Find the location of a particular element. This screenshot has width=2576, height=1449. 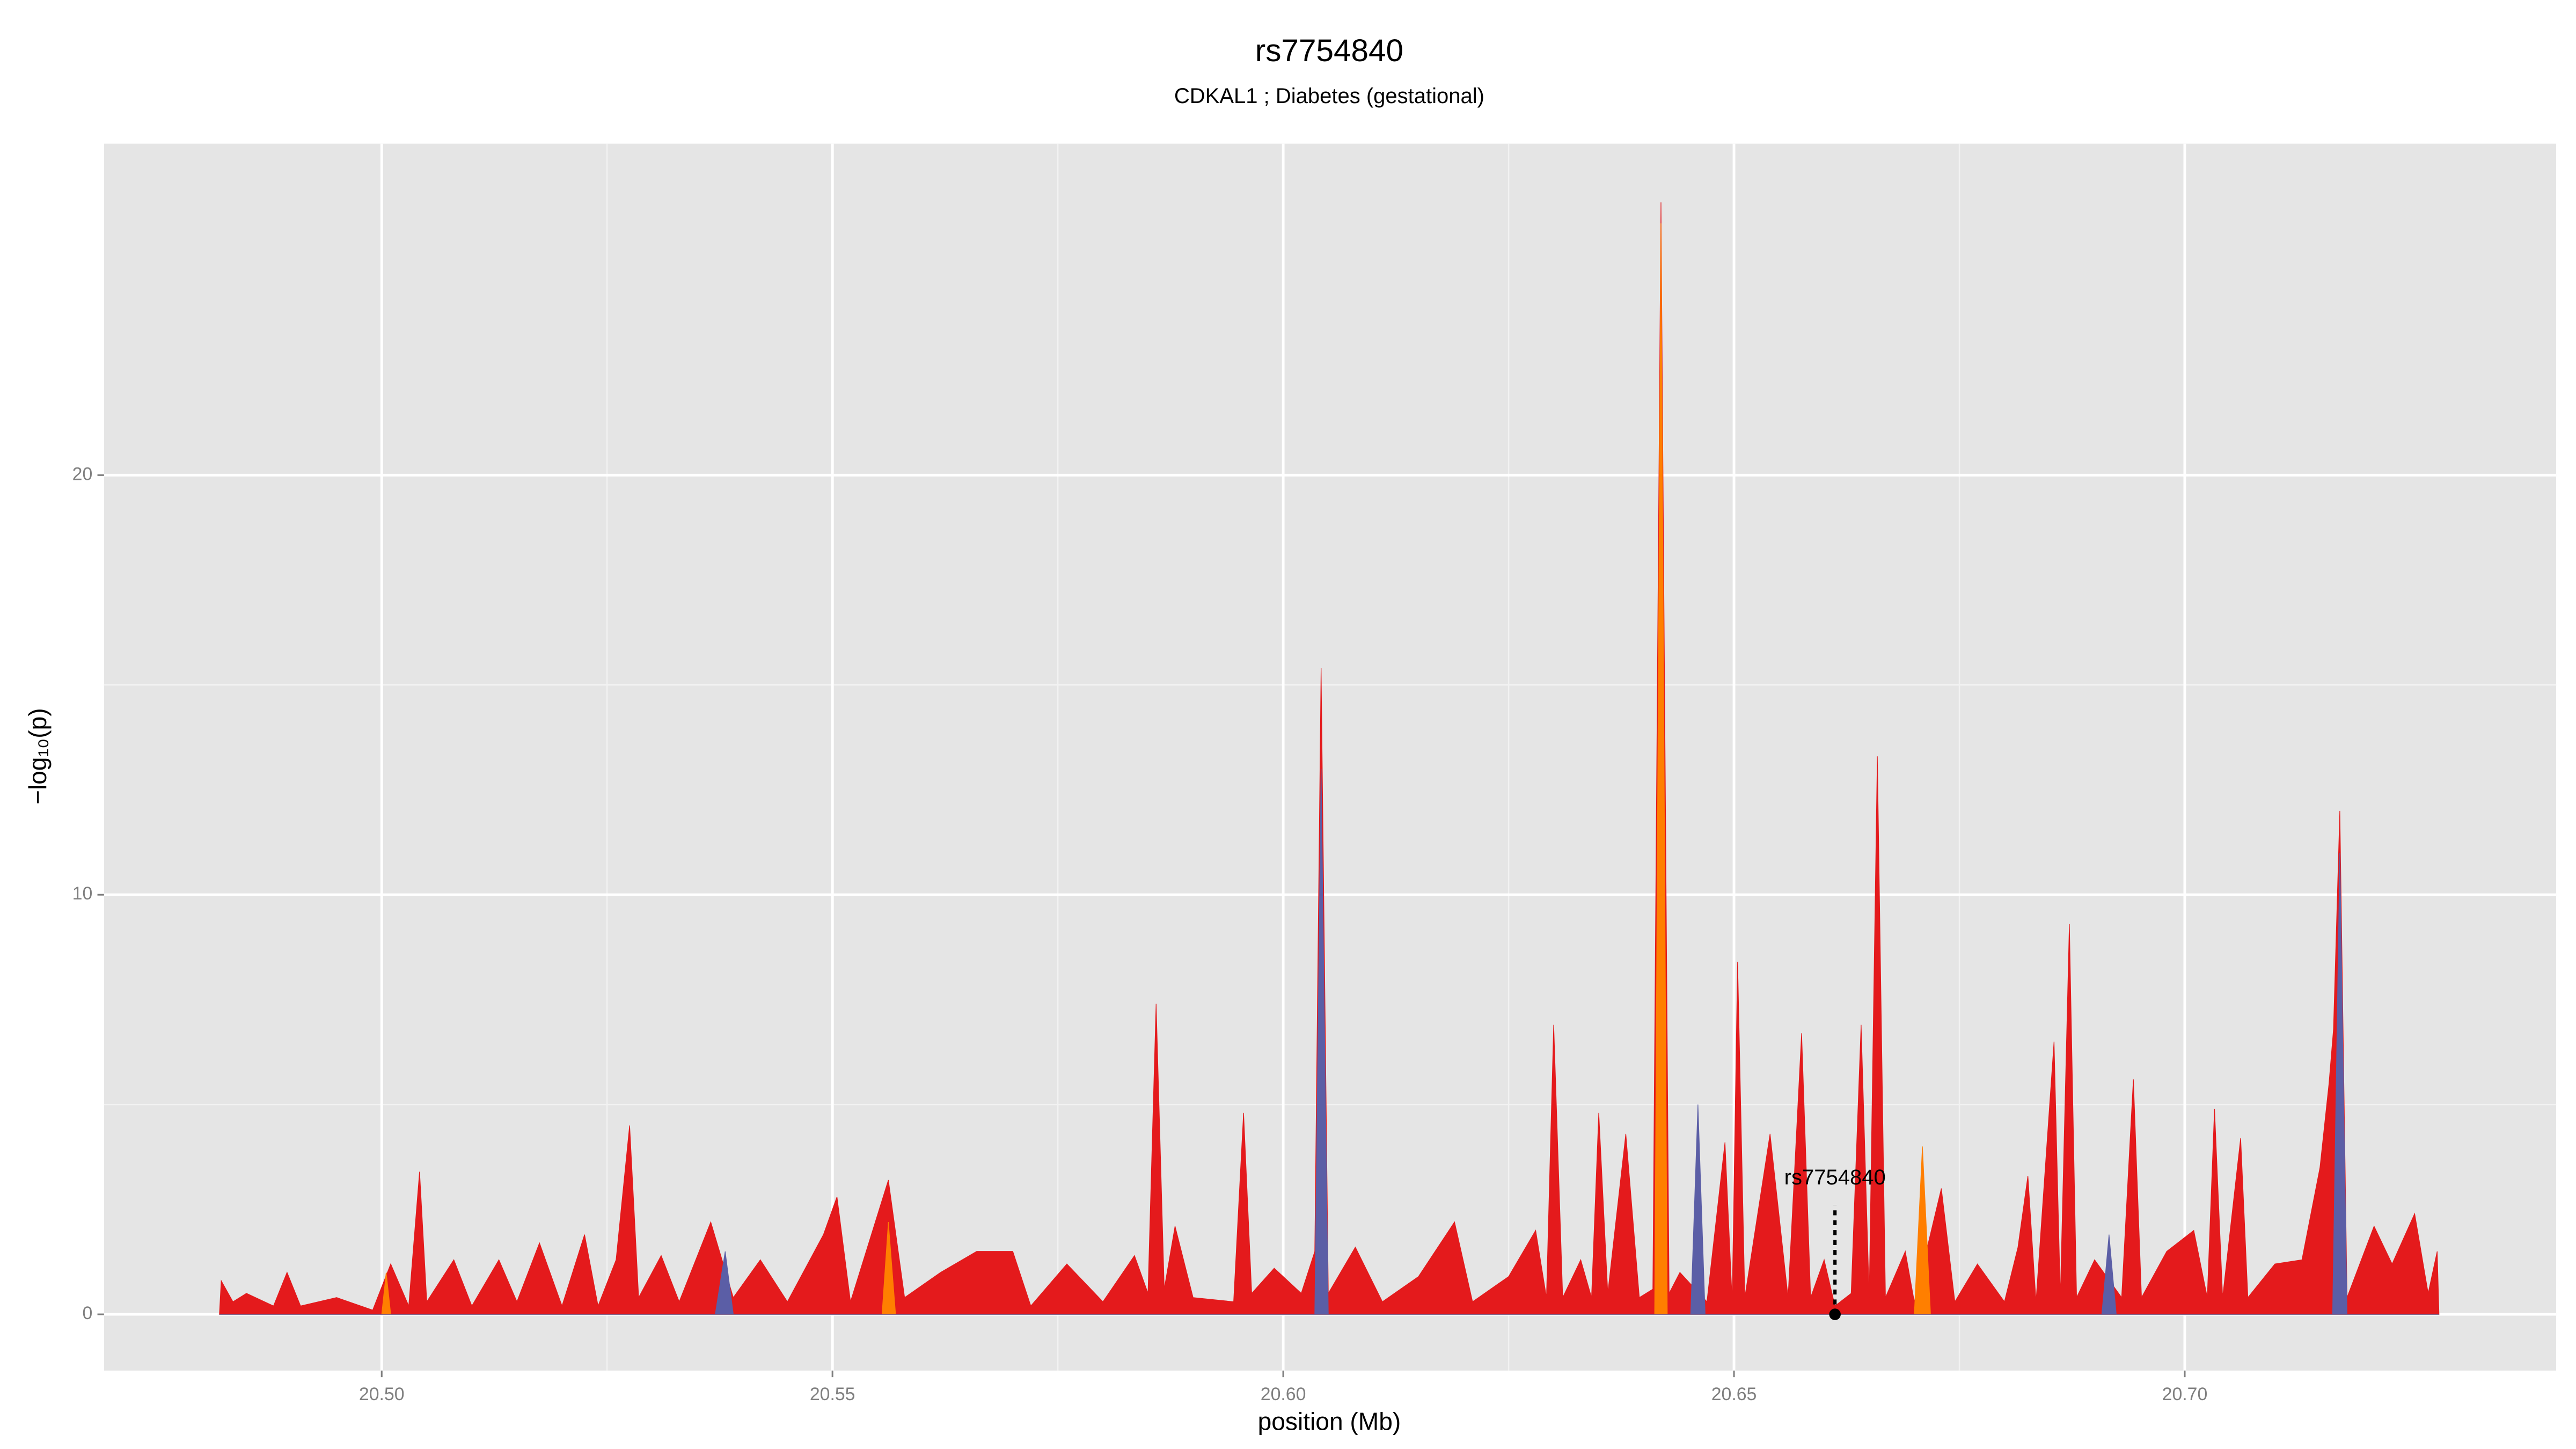

x-axis-label: position (Mb) is located at coordinates (1329, 1421).